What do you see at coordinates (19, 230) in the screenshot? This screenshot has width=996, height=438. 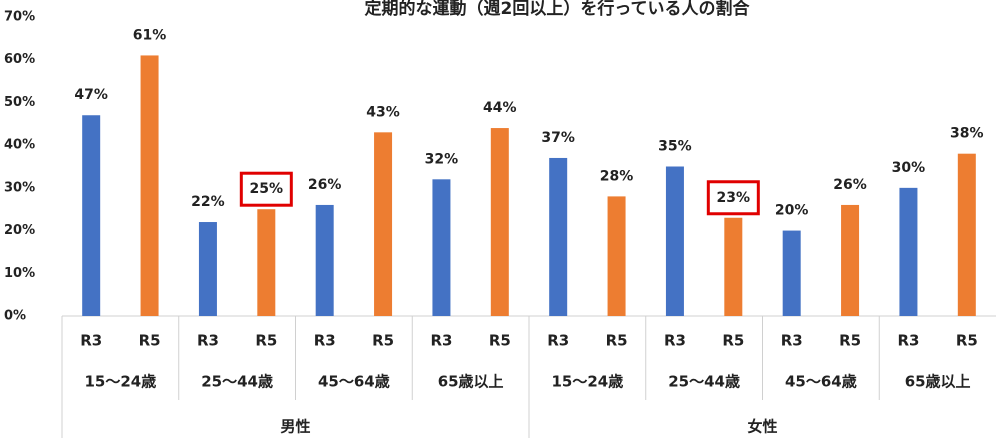 I see `y-tick-label: 20%` at bounding box center [19, 230].